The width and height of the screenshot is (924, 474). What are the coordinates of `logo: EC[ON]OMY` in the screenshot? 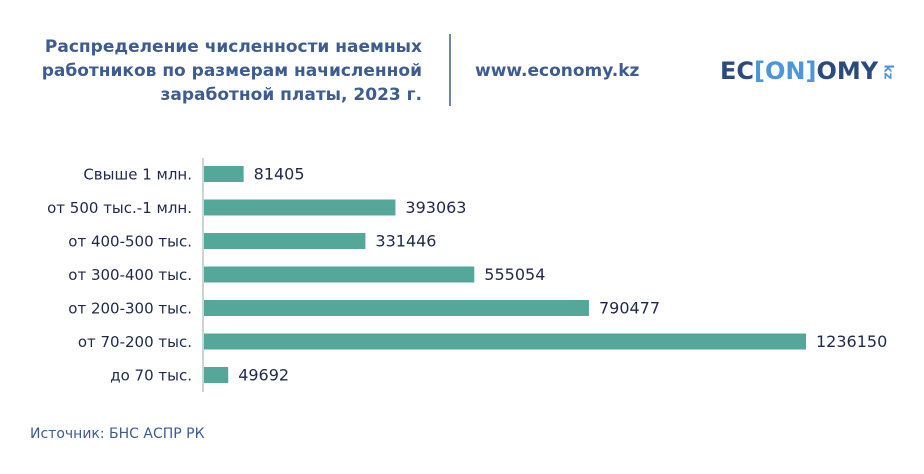 It's located at (799, 71).